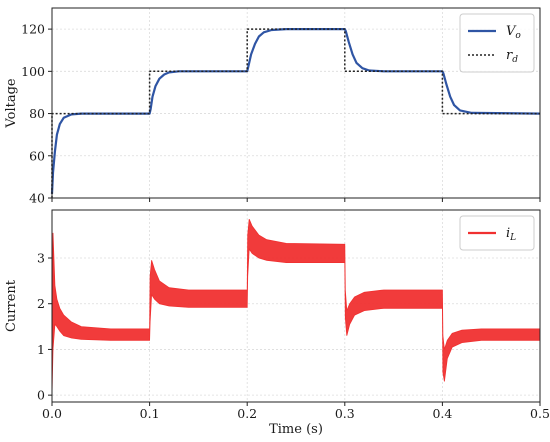 This screenshot has width=550, height=442. I want to click on x-tick-label: 0.3, so click(345, 413).